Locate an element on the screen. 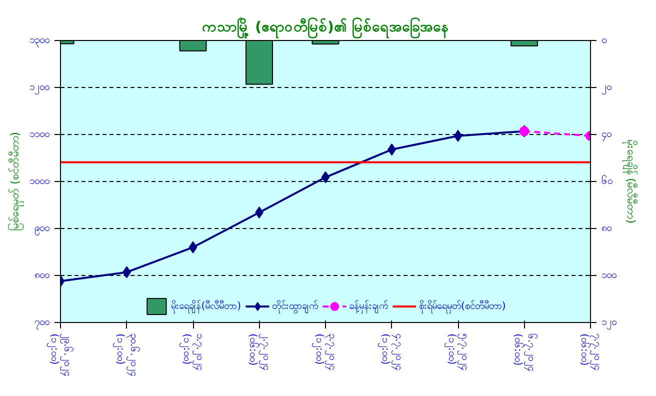 The width and height of the screenshot is (656, 396). y2-tick-label: ၂၀ is located at coordinates (607, 88).